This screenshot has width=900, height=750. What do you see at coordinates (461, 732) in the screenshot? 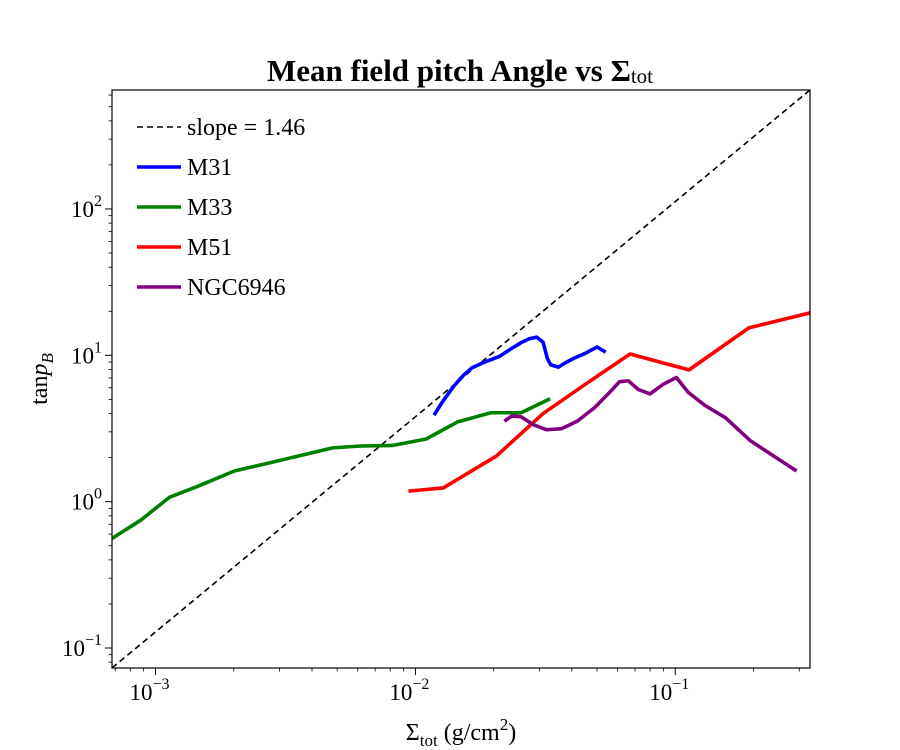
I see `x-axis-label: Σtot (g/cm2)` at bounding box center [461, 732].